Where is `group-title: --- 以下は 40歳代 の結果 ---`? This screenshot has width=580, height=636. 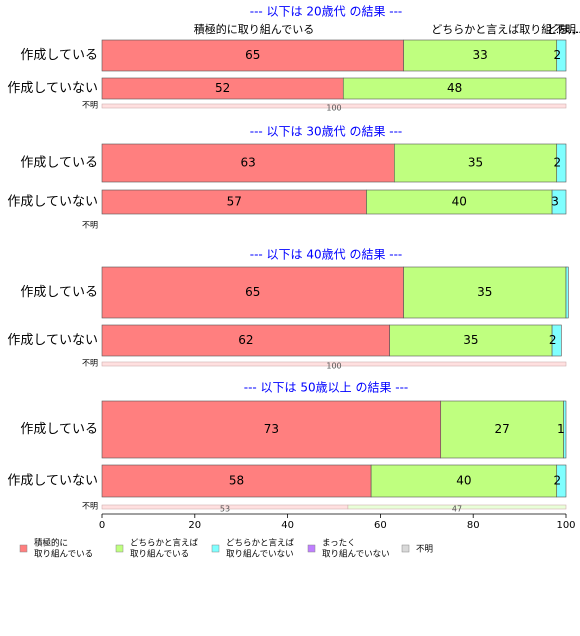 group-title: --- 以下は 40歳代 の結果 --- is located at coordinates (326, 255).